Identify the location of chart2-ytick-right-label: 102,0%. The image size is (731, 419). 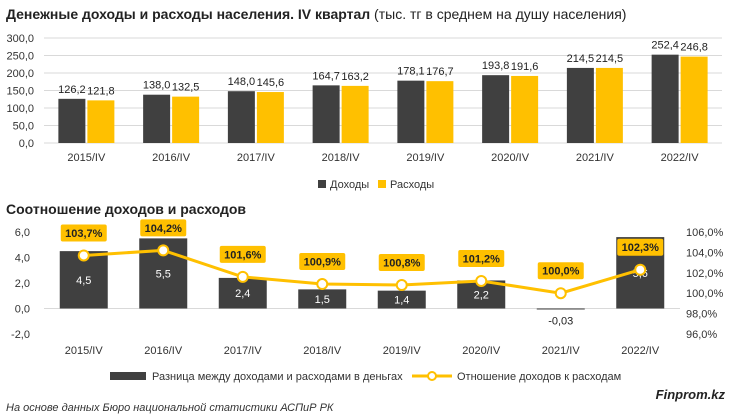
(705, 274).